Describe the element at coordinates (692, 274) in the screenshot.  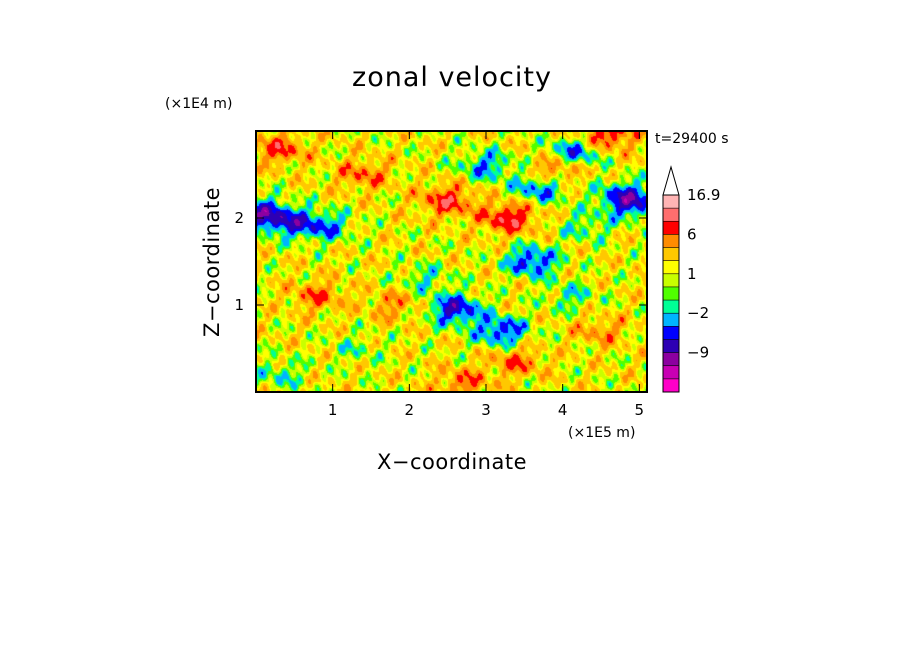
I see `colorbar-label: 1` at that location.